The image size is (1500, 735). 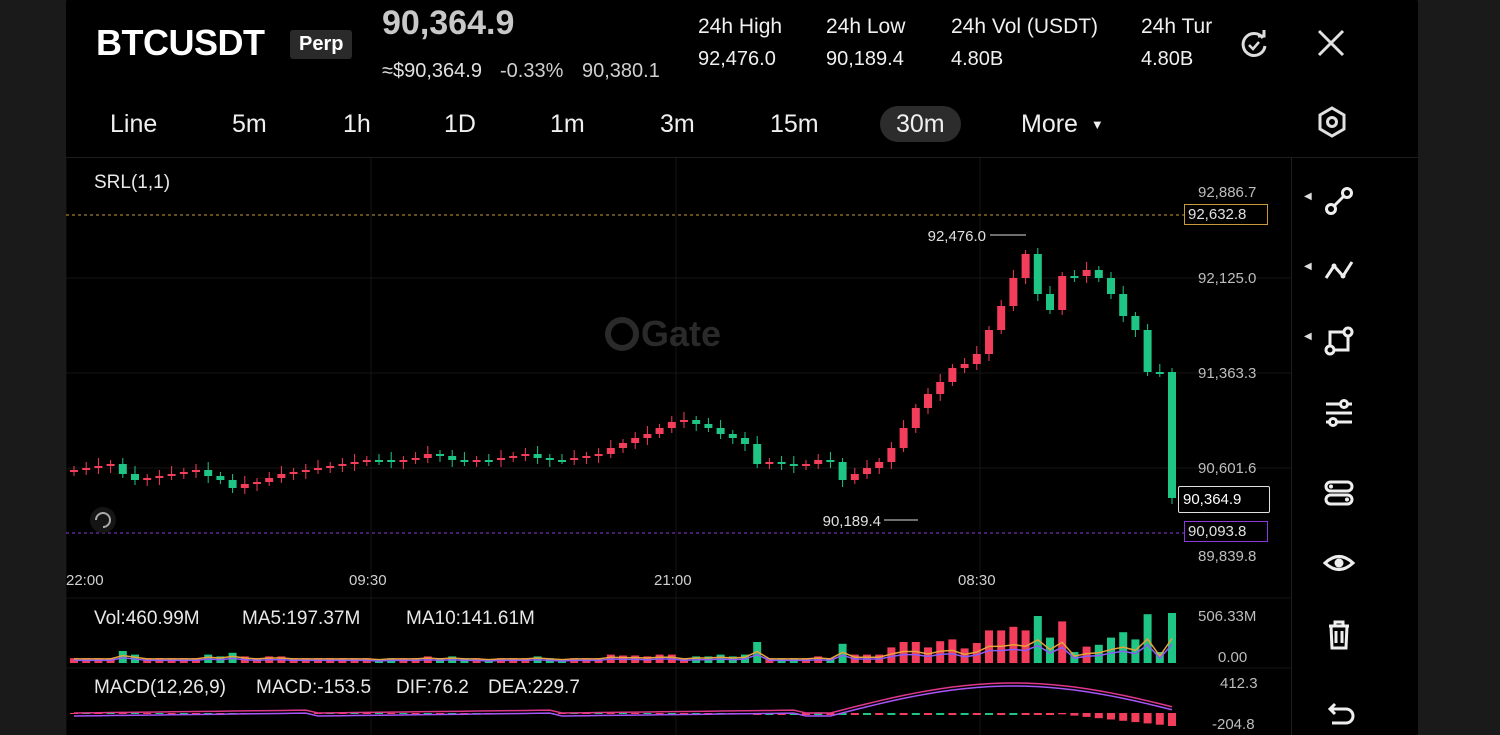 What do you see at coordinates (432, 71) in the screenshot?
I see `usd-price: ≈$90,364.9` at bounding box center [432, 71].